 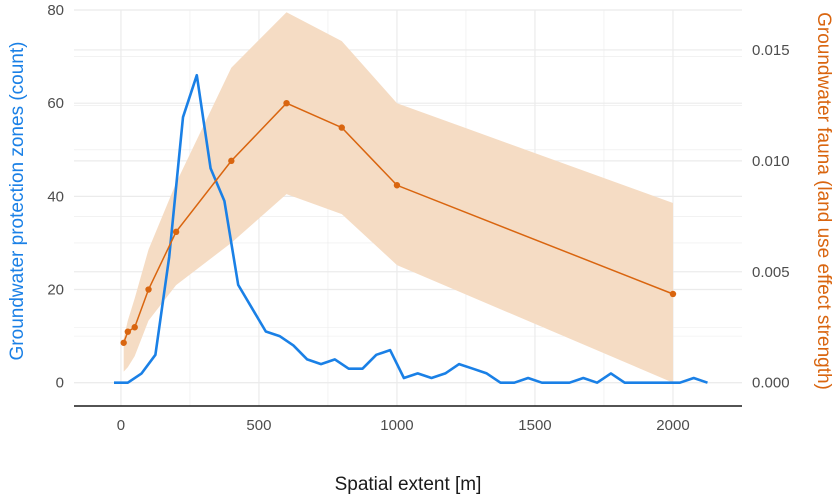 What do you see at coordinates (672, 425) in the screenshot?
I see `x-tick-label: 2000` at bounding box center [672, 425].